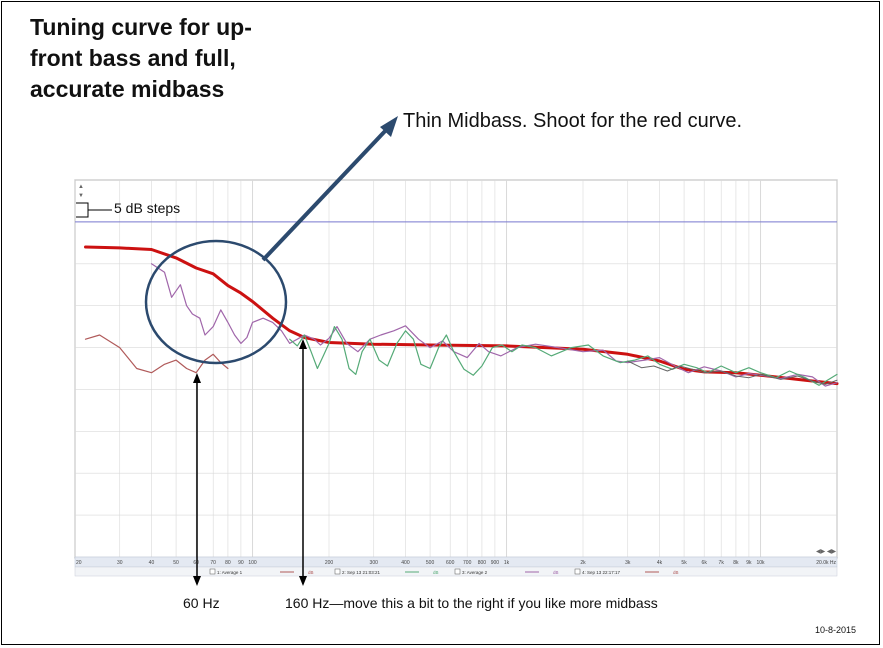 This screenshot has height=648, width=883. I want to click on x-tick-label: 80, so click(228, 563).